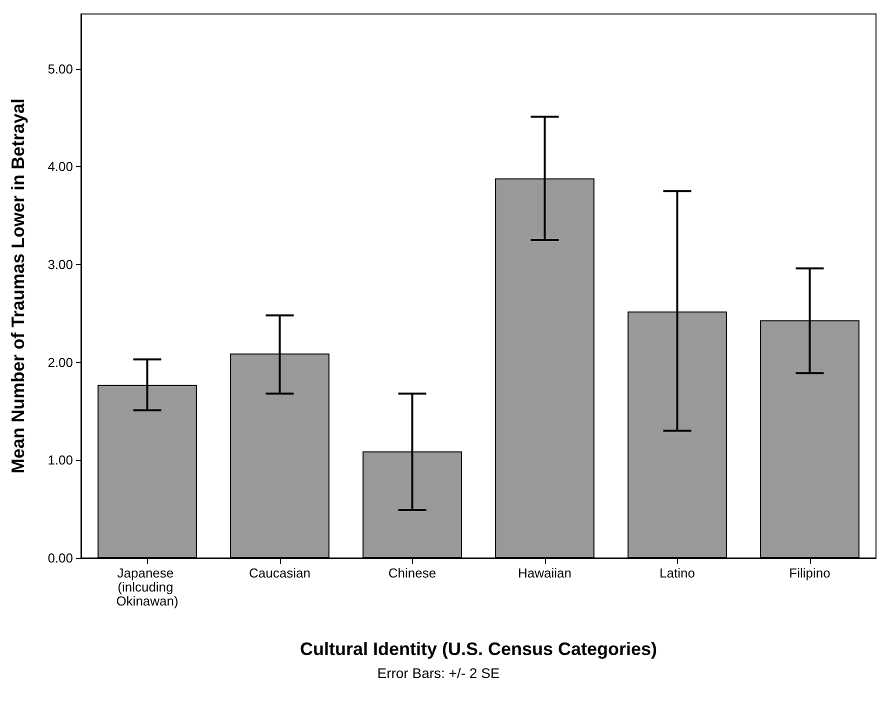 The image size is (877, 710). Describe the element at coordinates (412, 573) in the screenshot. I see `x-tick-label: Chinese` at that location.